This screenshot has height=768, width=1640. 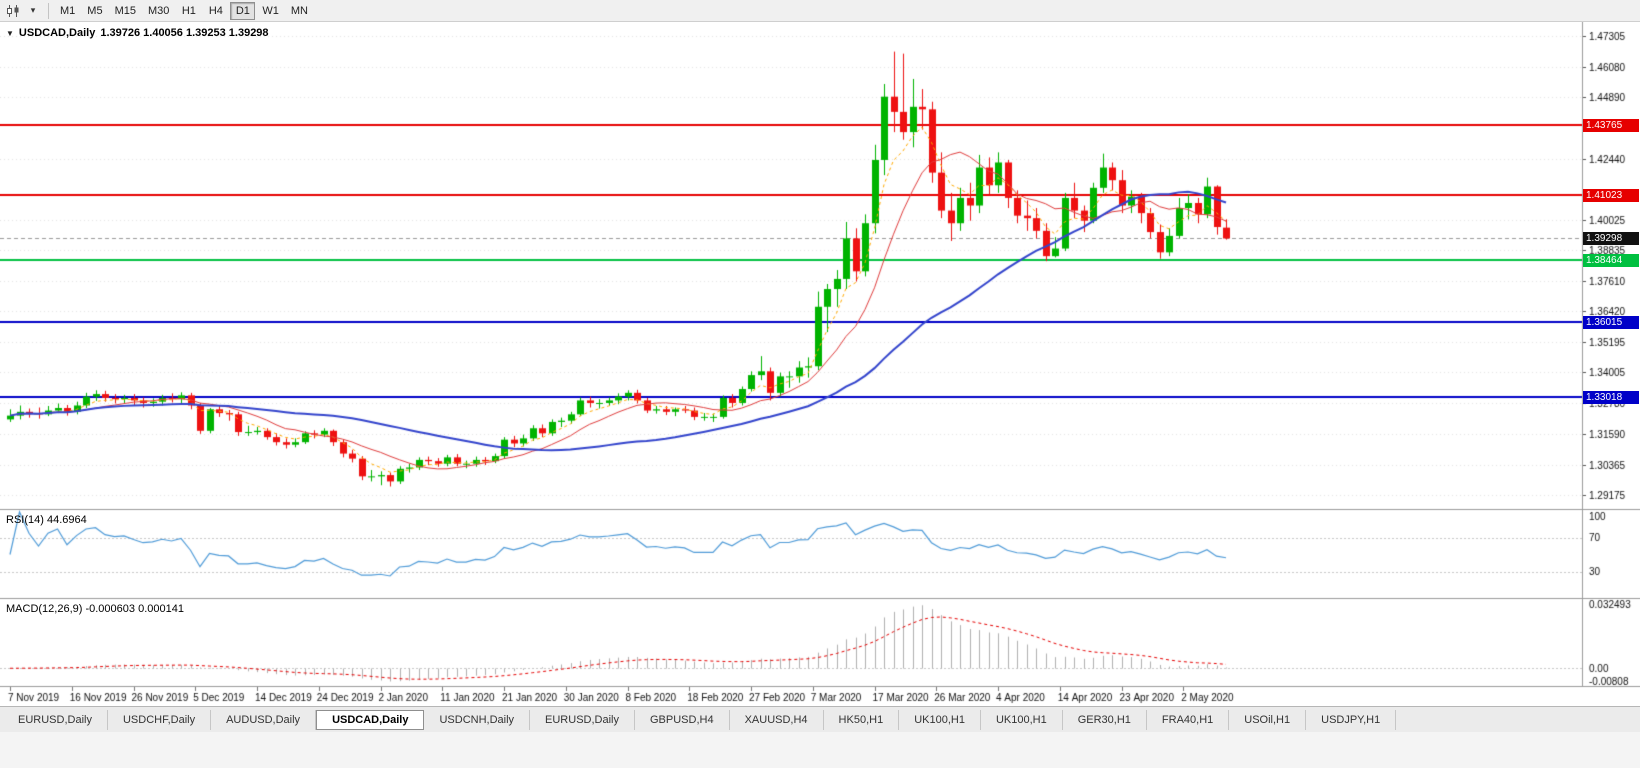 What do you see at coordinates (57, 33) in the screenshot?
I see `chart-symbol-period: USDCAD,Daily` at bounding box center [57, 33].